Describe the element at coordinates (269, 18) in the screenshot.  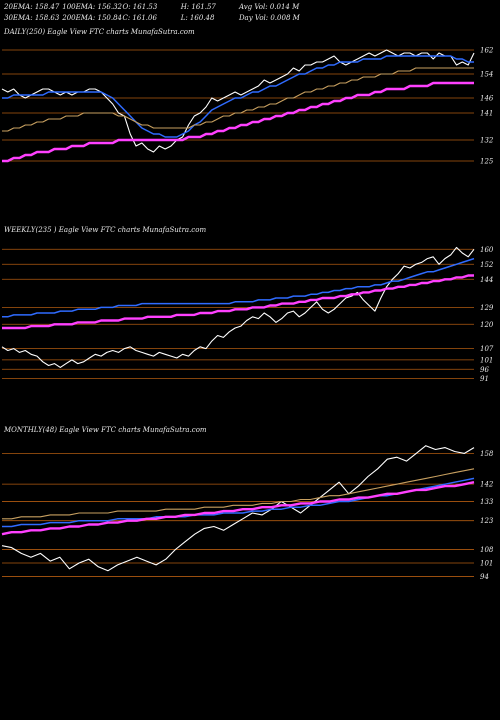
I see `day-vol-label: Day Vol: 0.008 M` at that location.